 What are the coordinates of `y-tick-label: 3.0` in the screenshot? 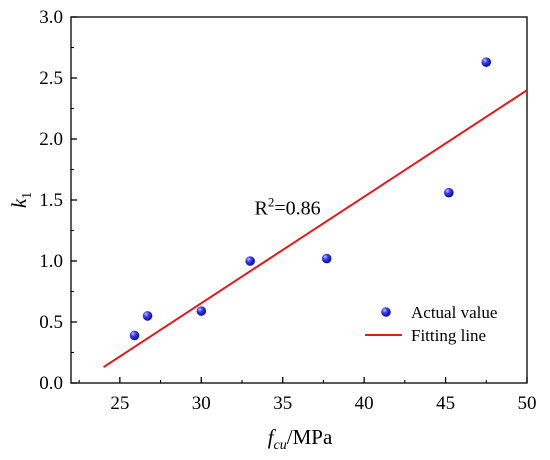 It's located at (51, 17).